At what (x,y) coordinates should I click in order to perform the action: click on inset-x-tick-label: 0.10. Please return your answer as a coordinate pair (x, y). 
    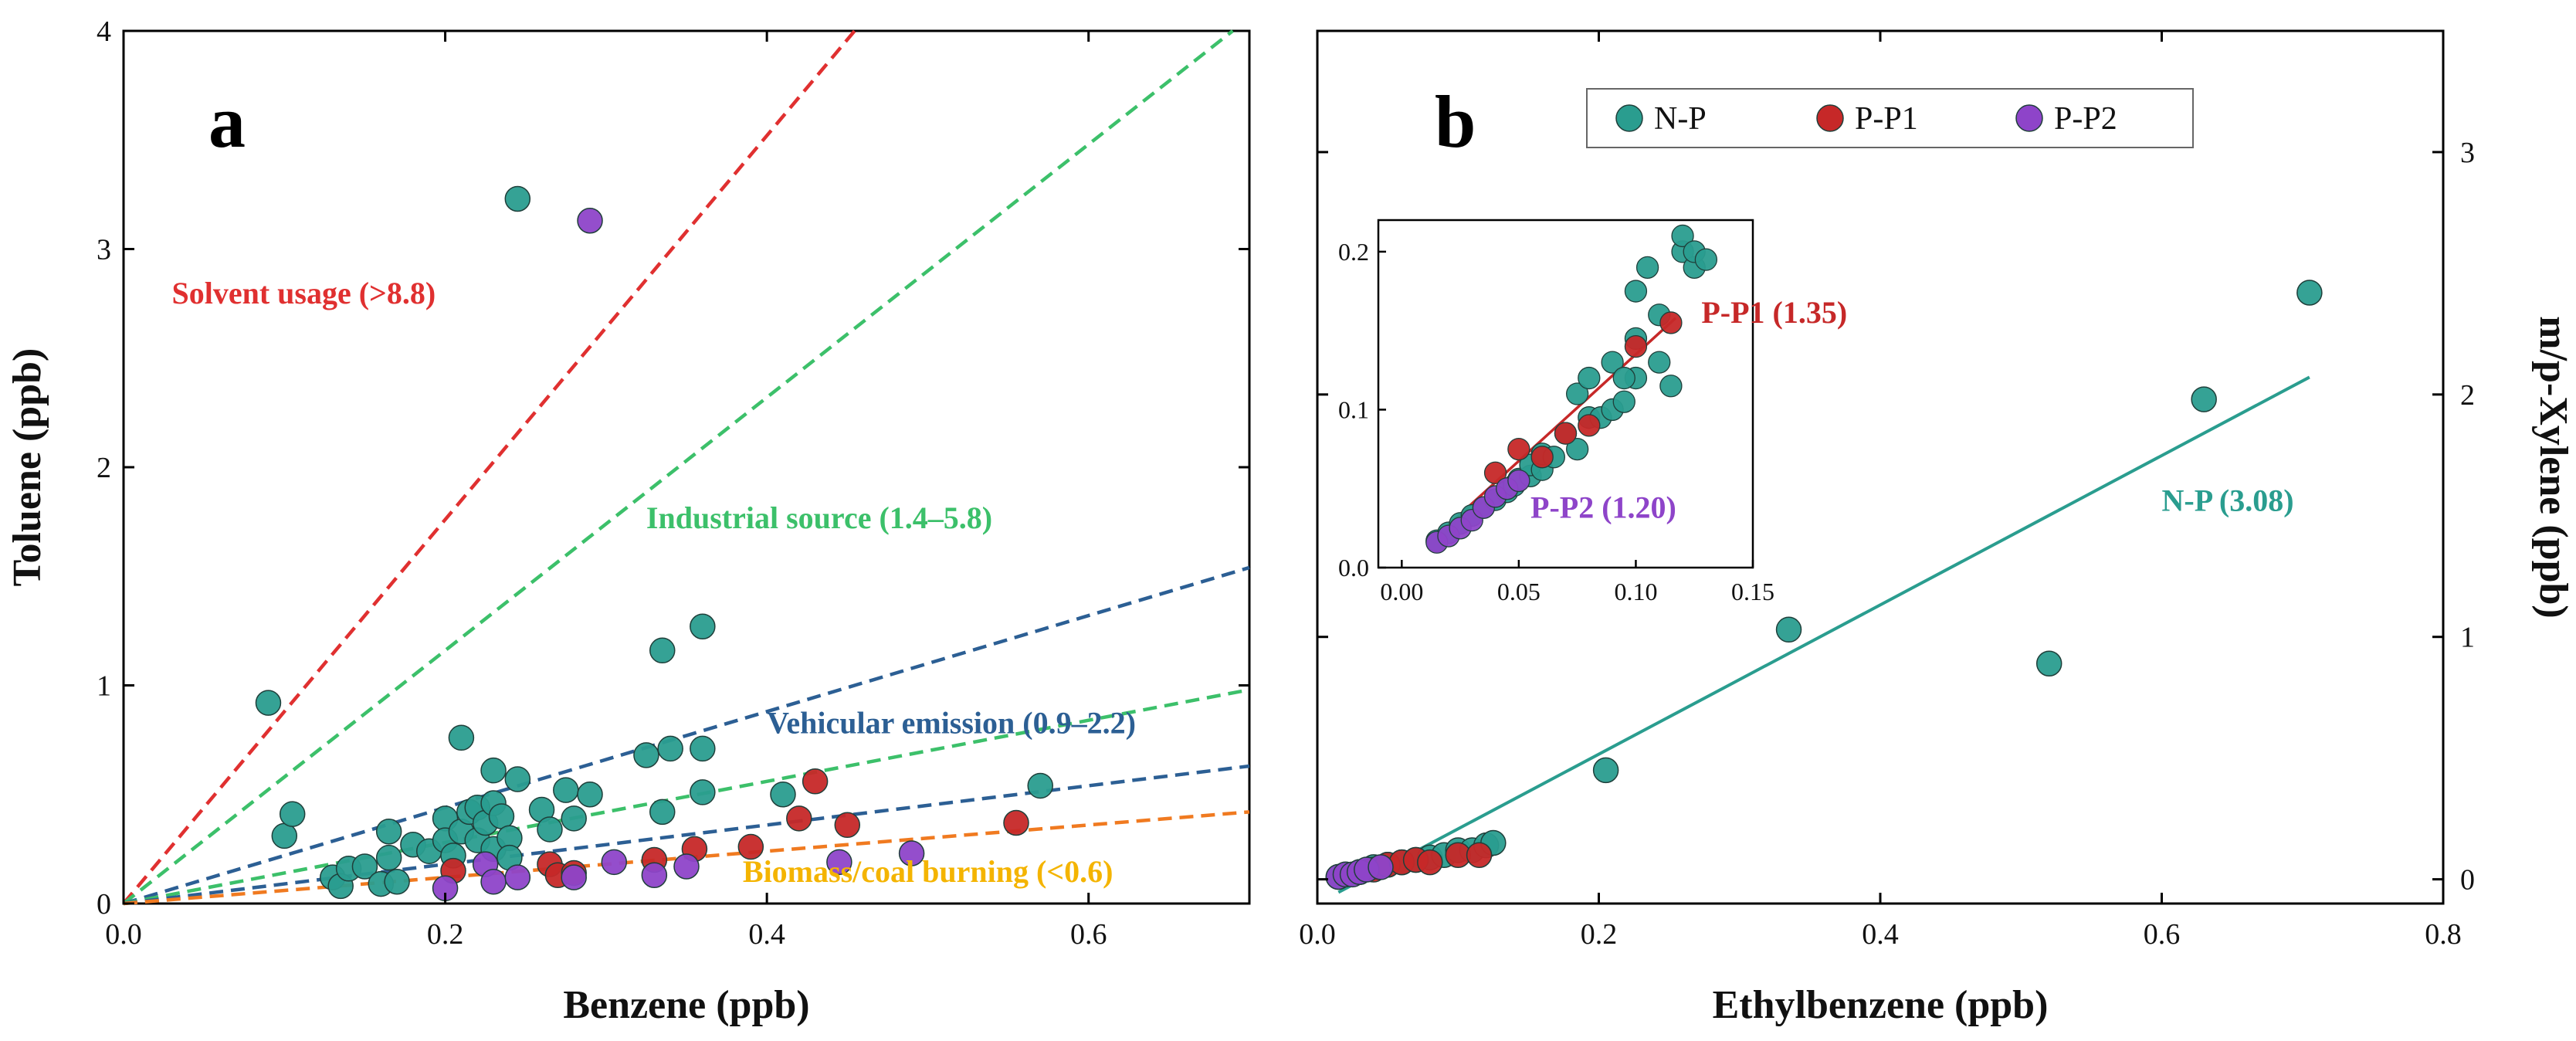
    Looking at the image, I should click on (1635, 591).